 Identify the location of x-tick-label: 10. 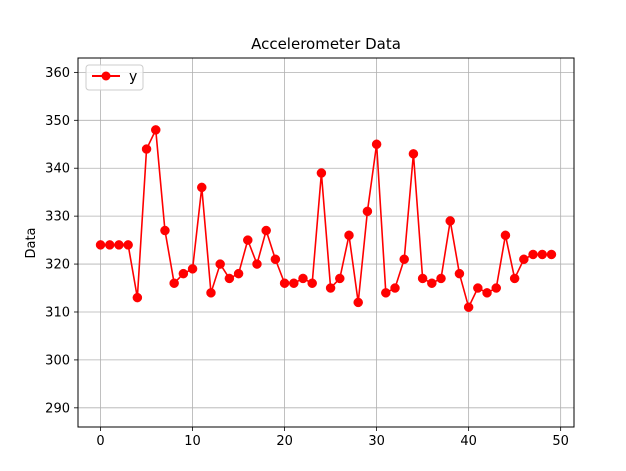
(192, 441).